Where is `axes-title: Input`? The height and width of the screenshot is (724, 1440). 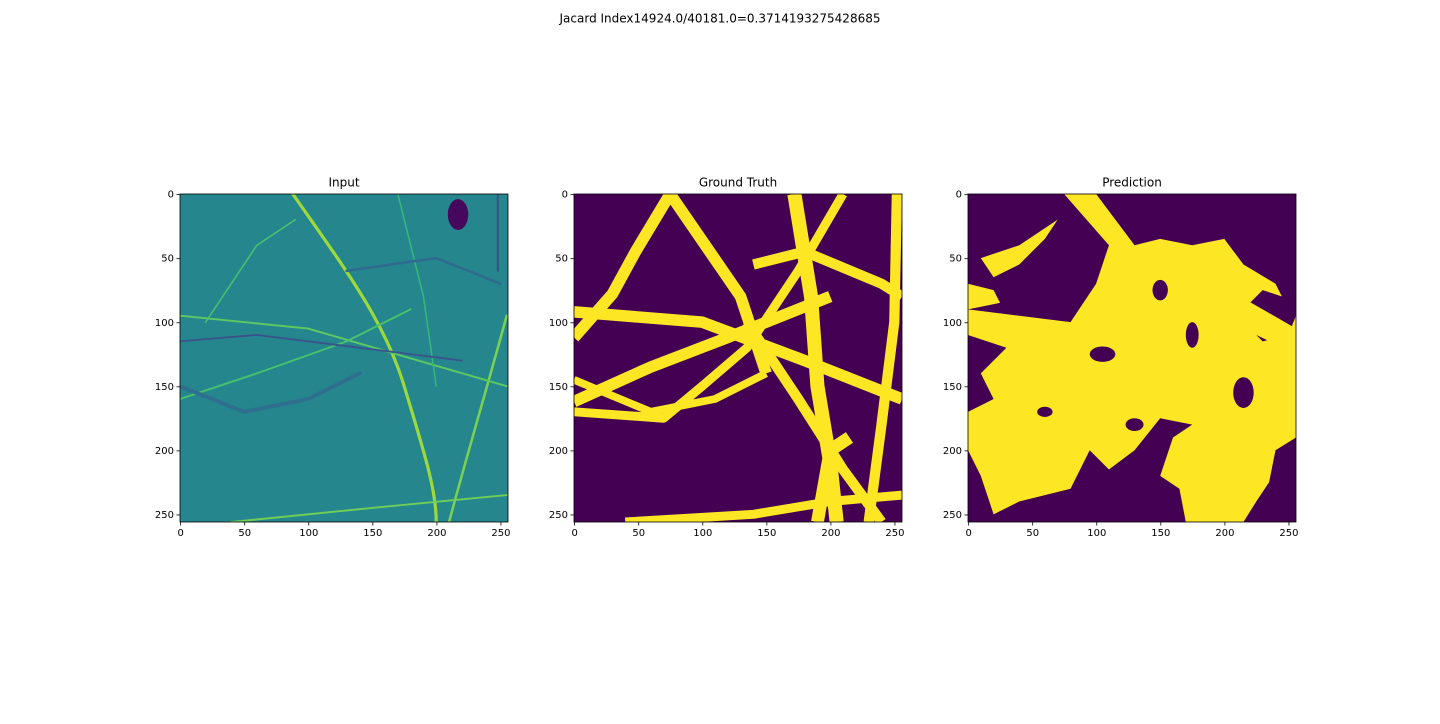 axes-title: Input is located at coordinates (343, 183).